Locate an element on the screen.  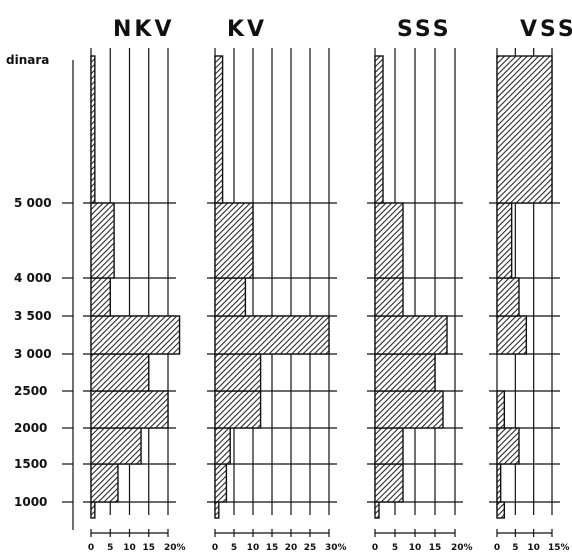
y-tick-label: 3 500 is located at coordinates (33, 316).